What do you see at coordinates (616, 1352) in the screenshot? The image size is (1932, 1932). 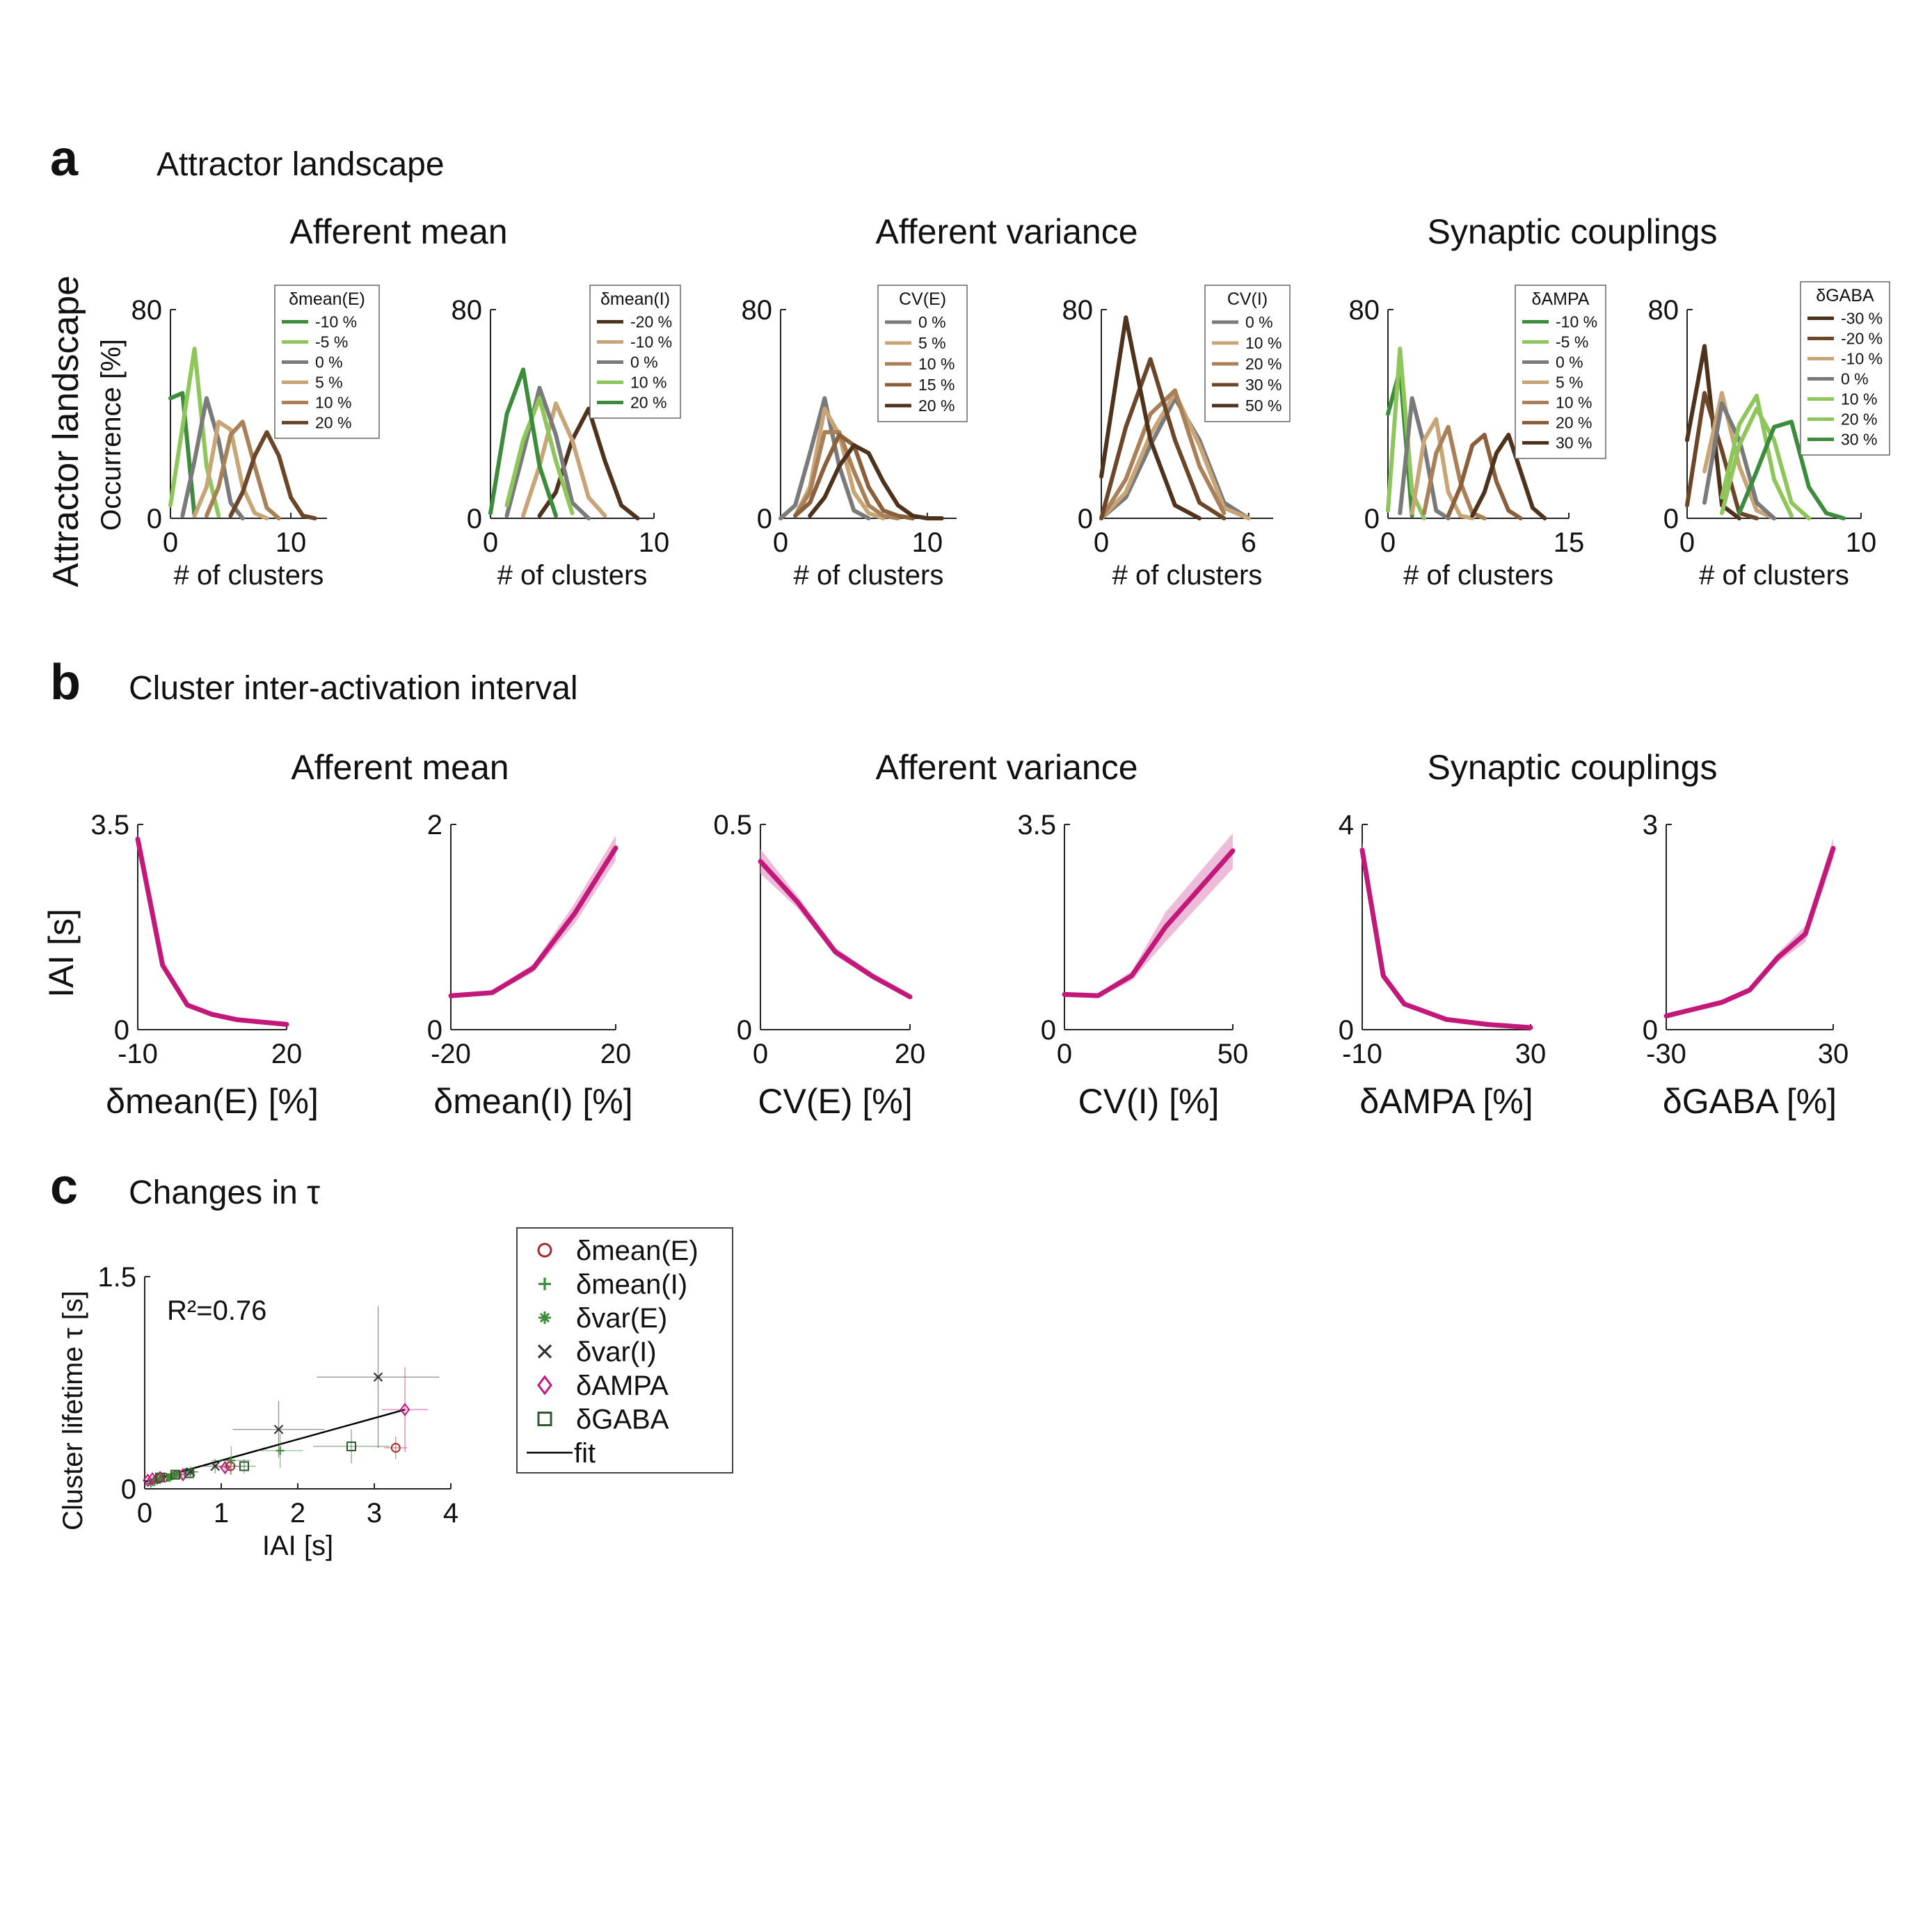 I see `legend-label: δvar(I)` at bounding box center [616, 1352].